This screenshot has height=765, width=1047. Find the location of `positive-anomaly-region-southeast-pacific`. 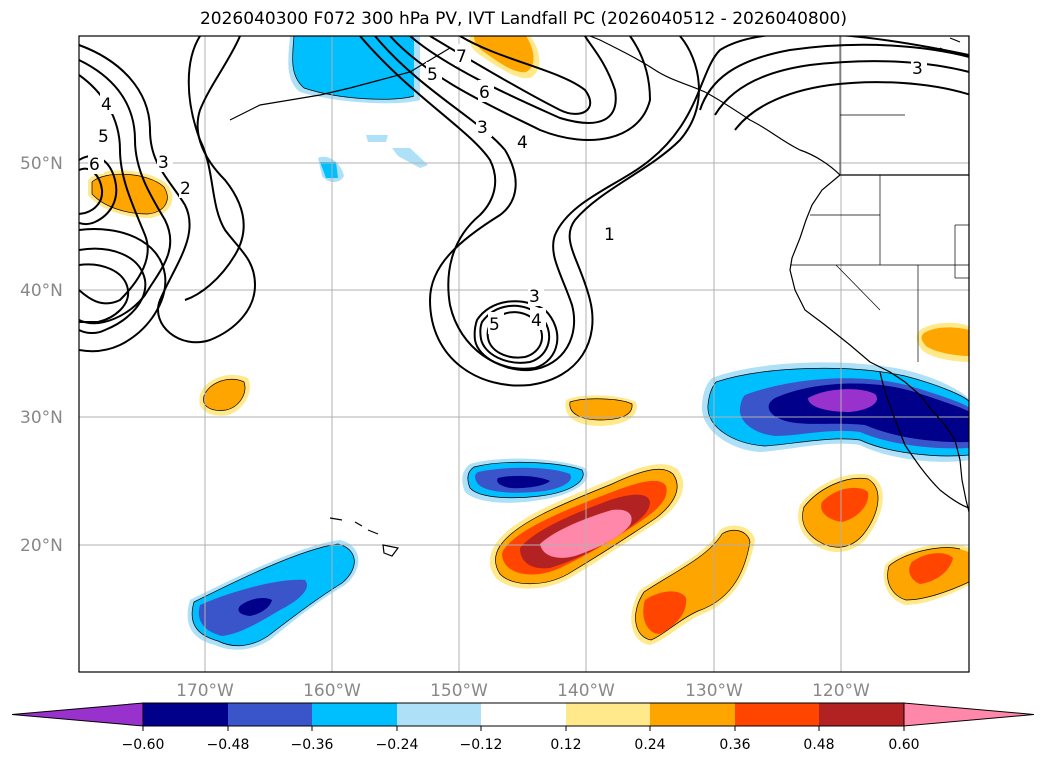

positive-anomaly-region-southeast-pacific is located at coordinates (800, 559).